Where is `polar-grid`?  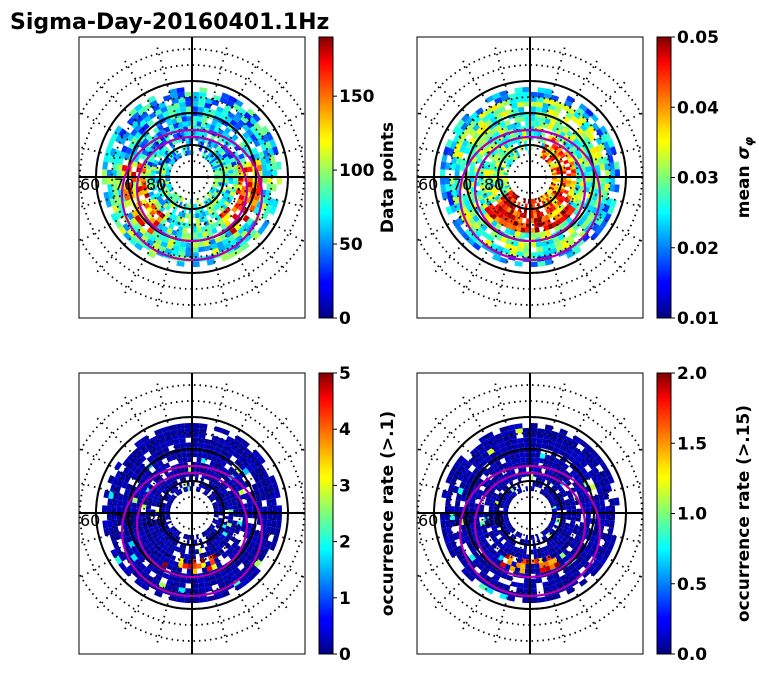
polar-grid is located at coordinates (192, 177).